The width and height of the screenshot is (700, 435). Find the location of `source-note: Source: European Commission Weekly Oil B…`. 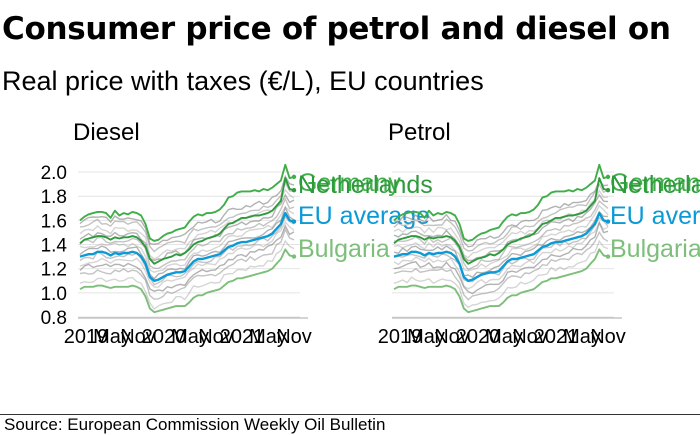

source-note: Source: European Commission Weekly Oil B… is located at coordinates (195, 424).